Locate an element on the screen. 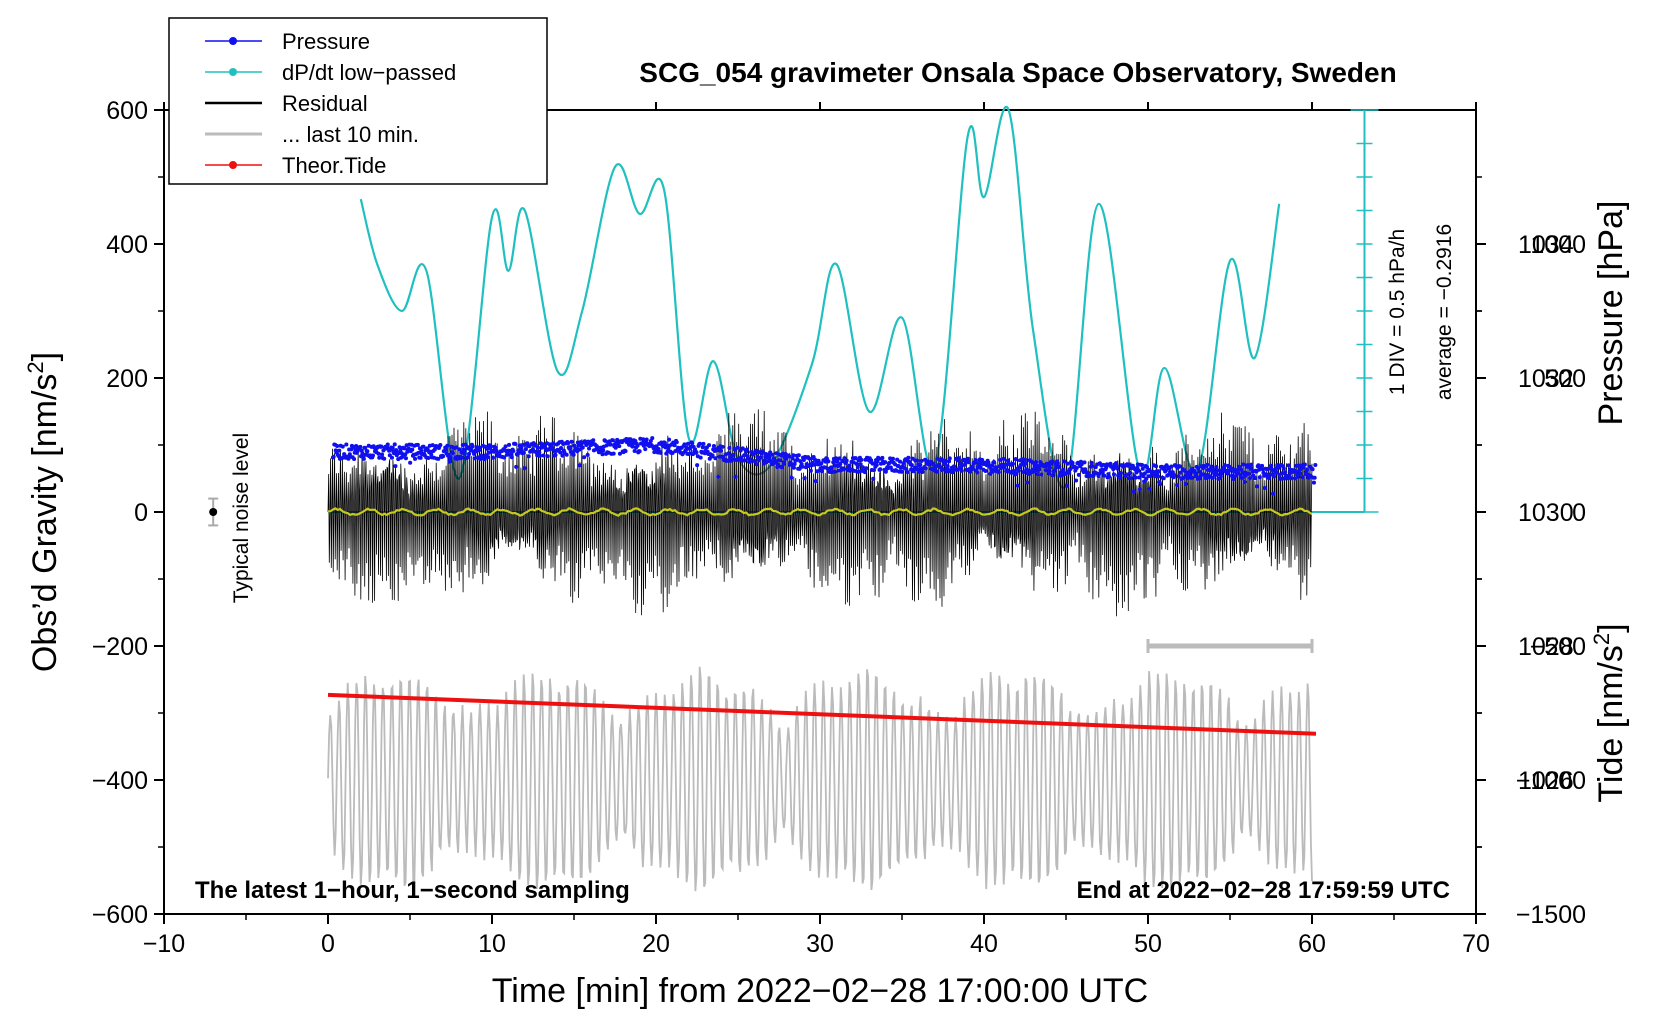  filtered-line is located at coordinates (820, 512).